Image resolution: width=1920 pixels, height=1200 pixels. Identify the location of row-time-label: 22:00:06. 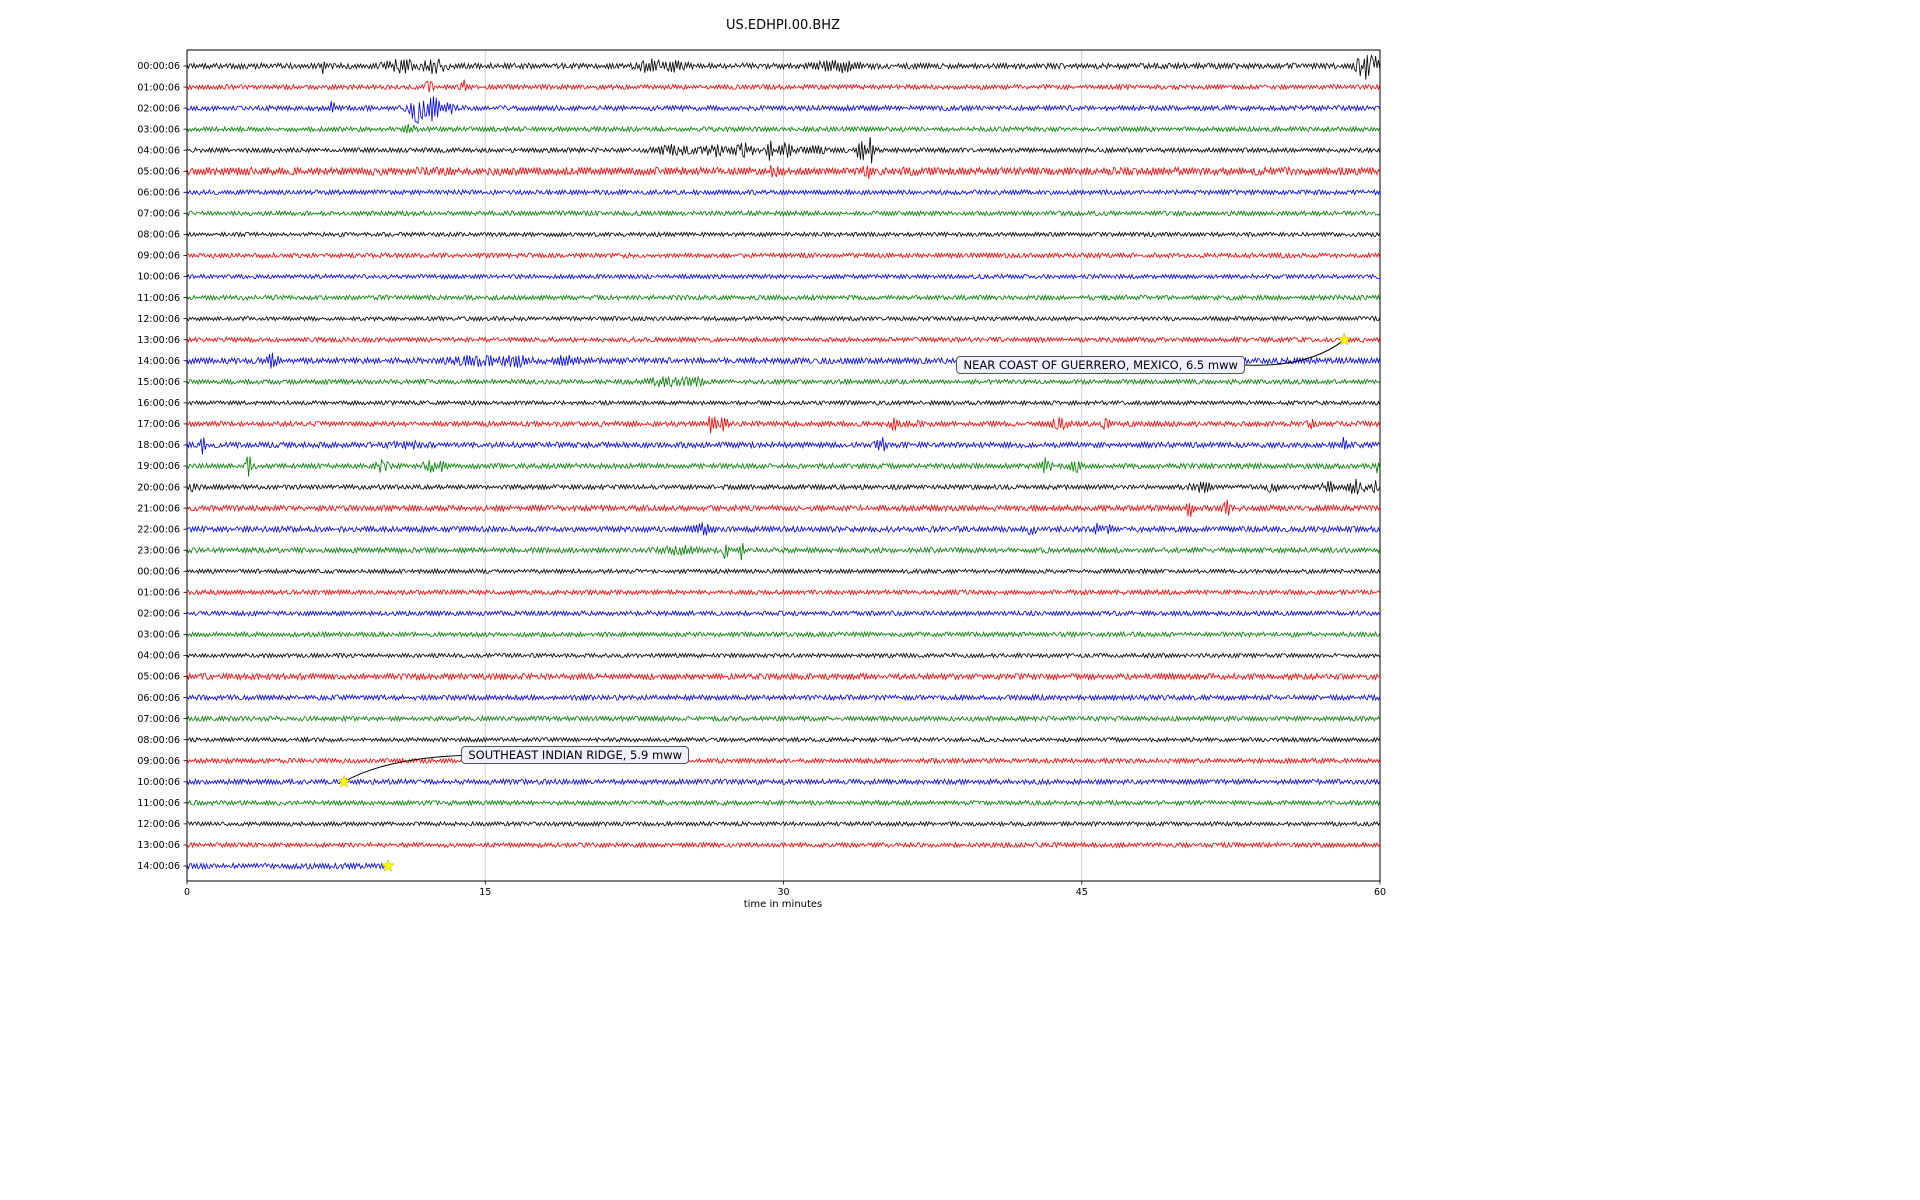
(158, 529).